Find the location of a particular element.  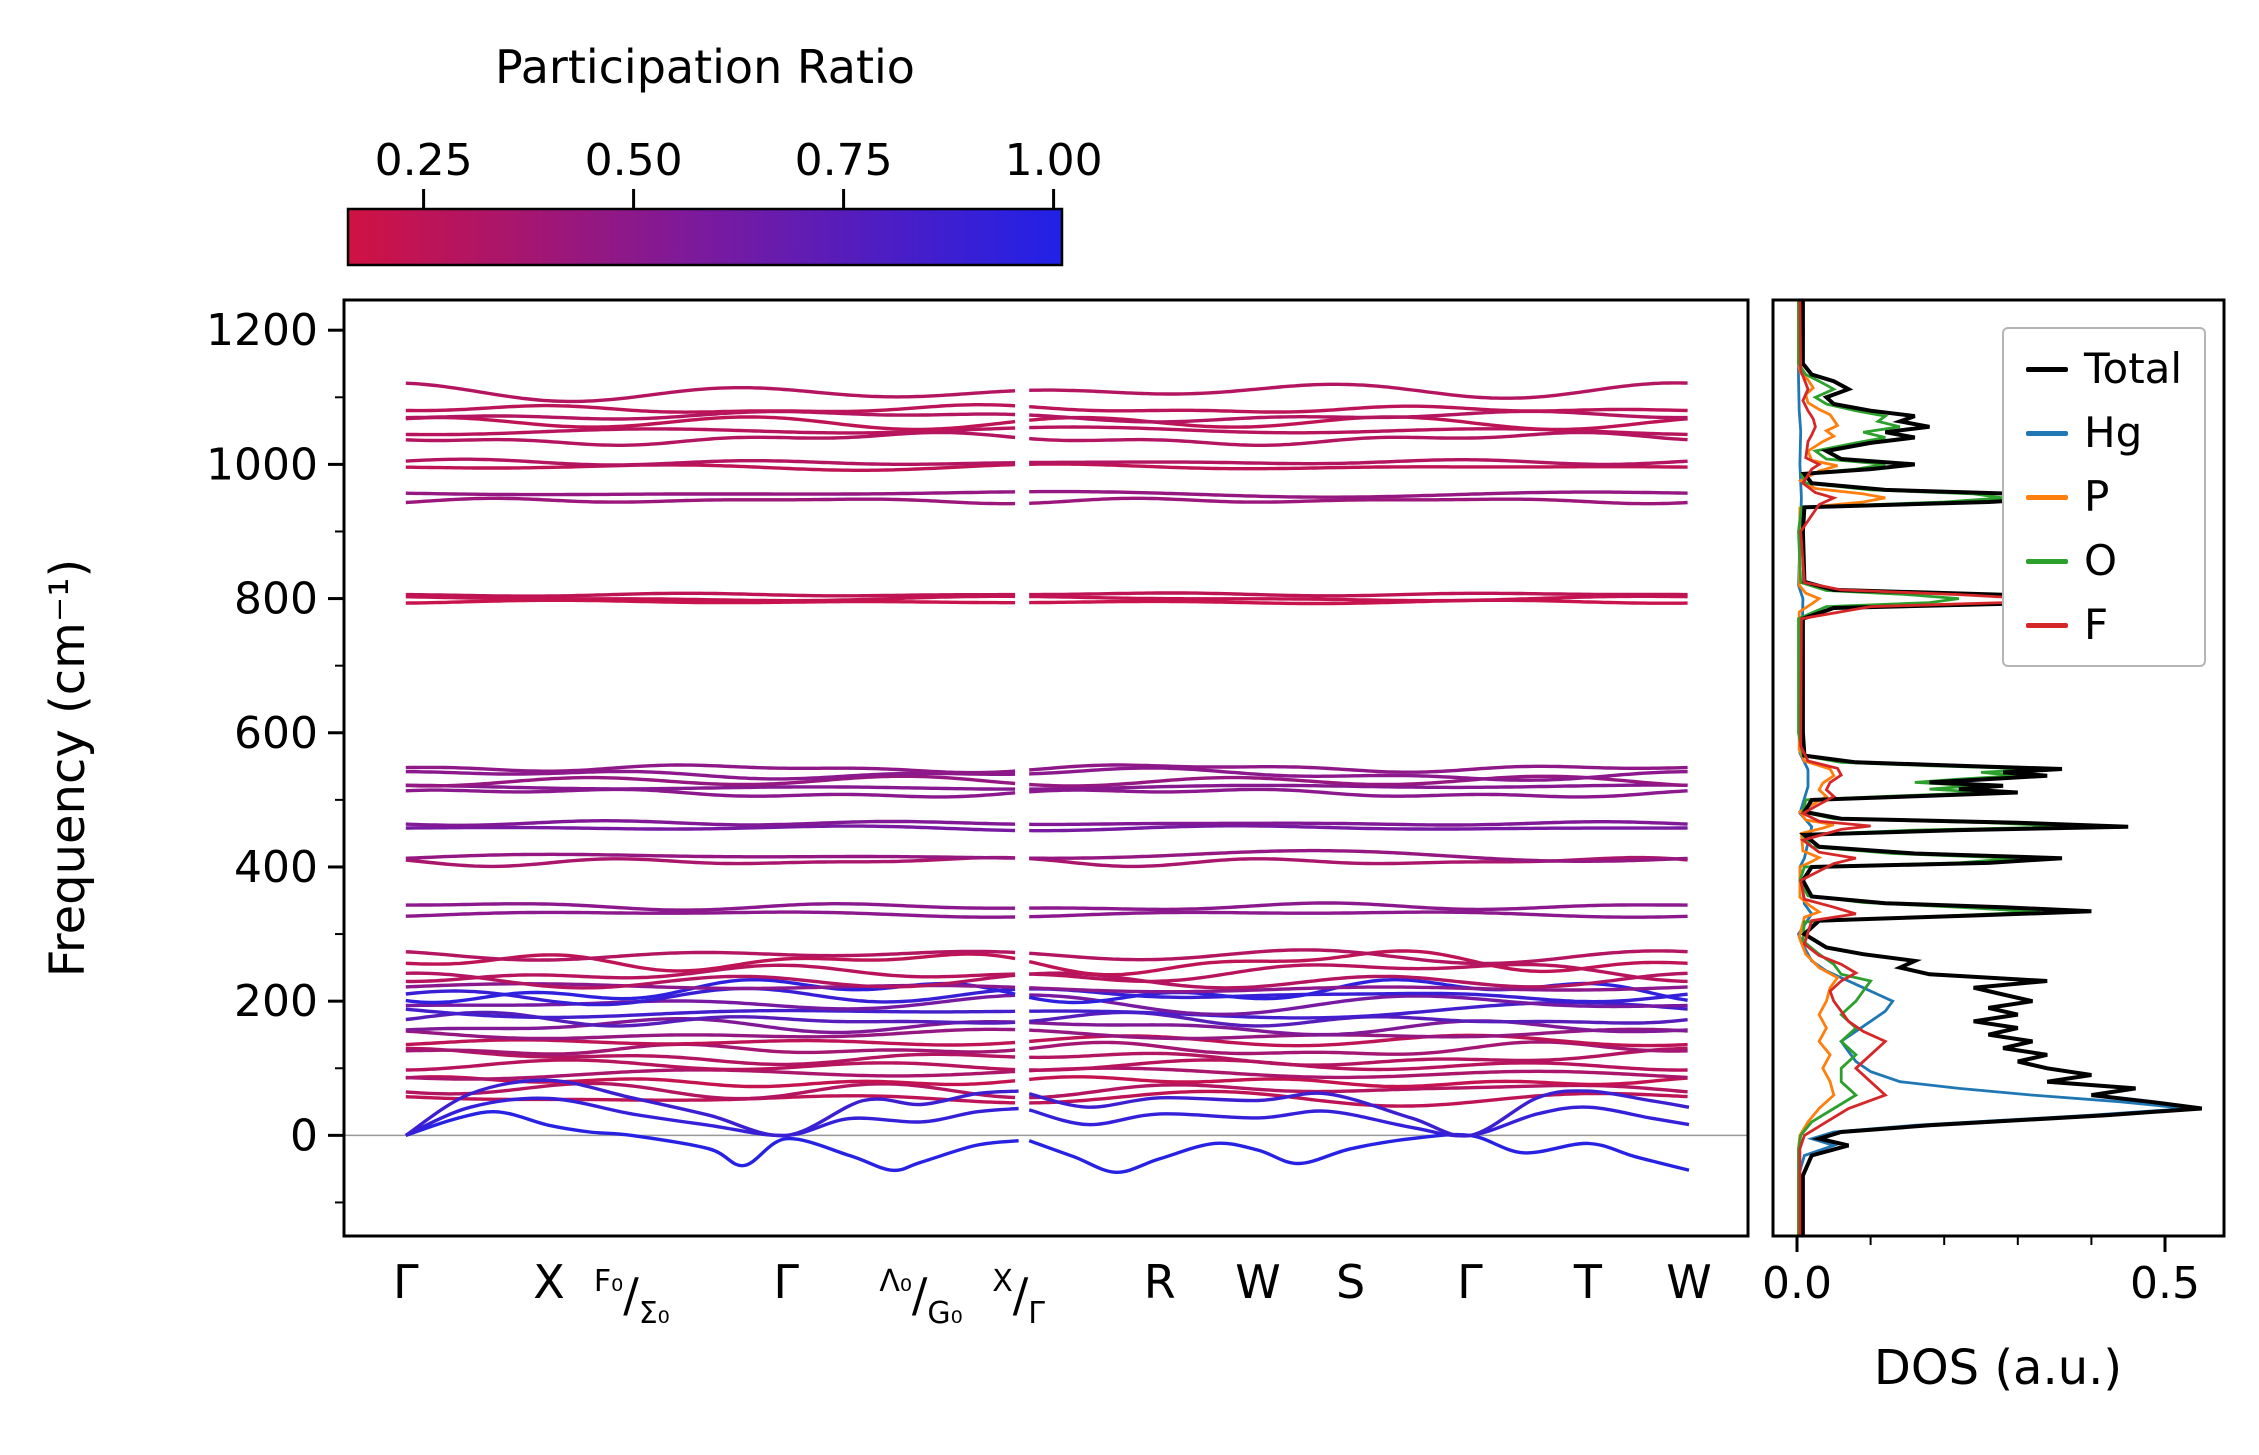

legend-swatch-p is located at coordinates (2047, 497).